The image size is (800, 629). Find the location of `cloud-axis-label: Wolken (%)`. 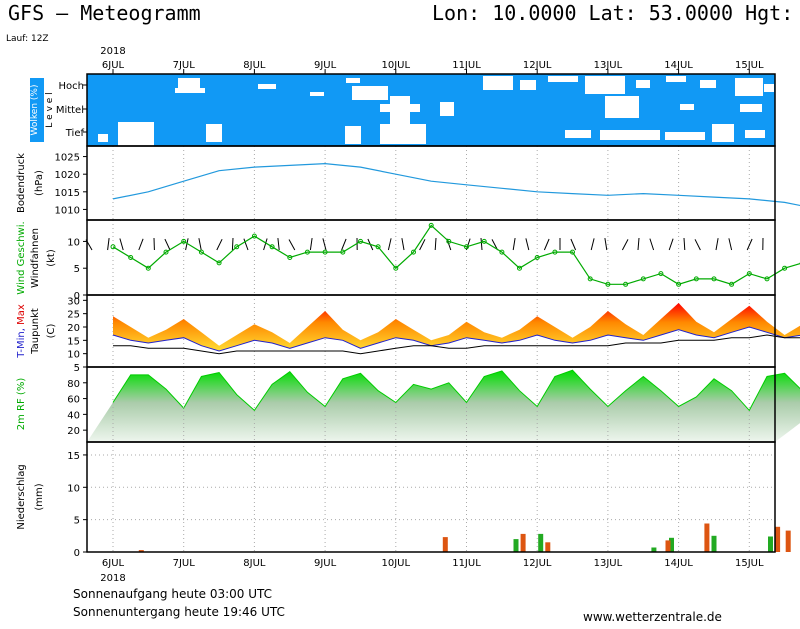

cloud-axis-label: Wolken (%) is located at coordinates (35, 110).